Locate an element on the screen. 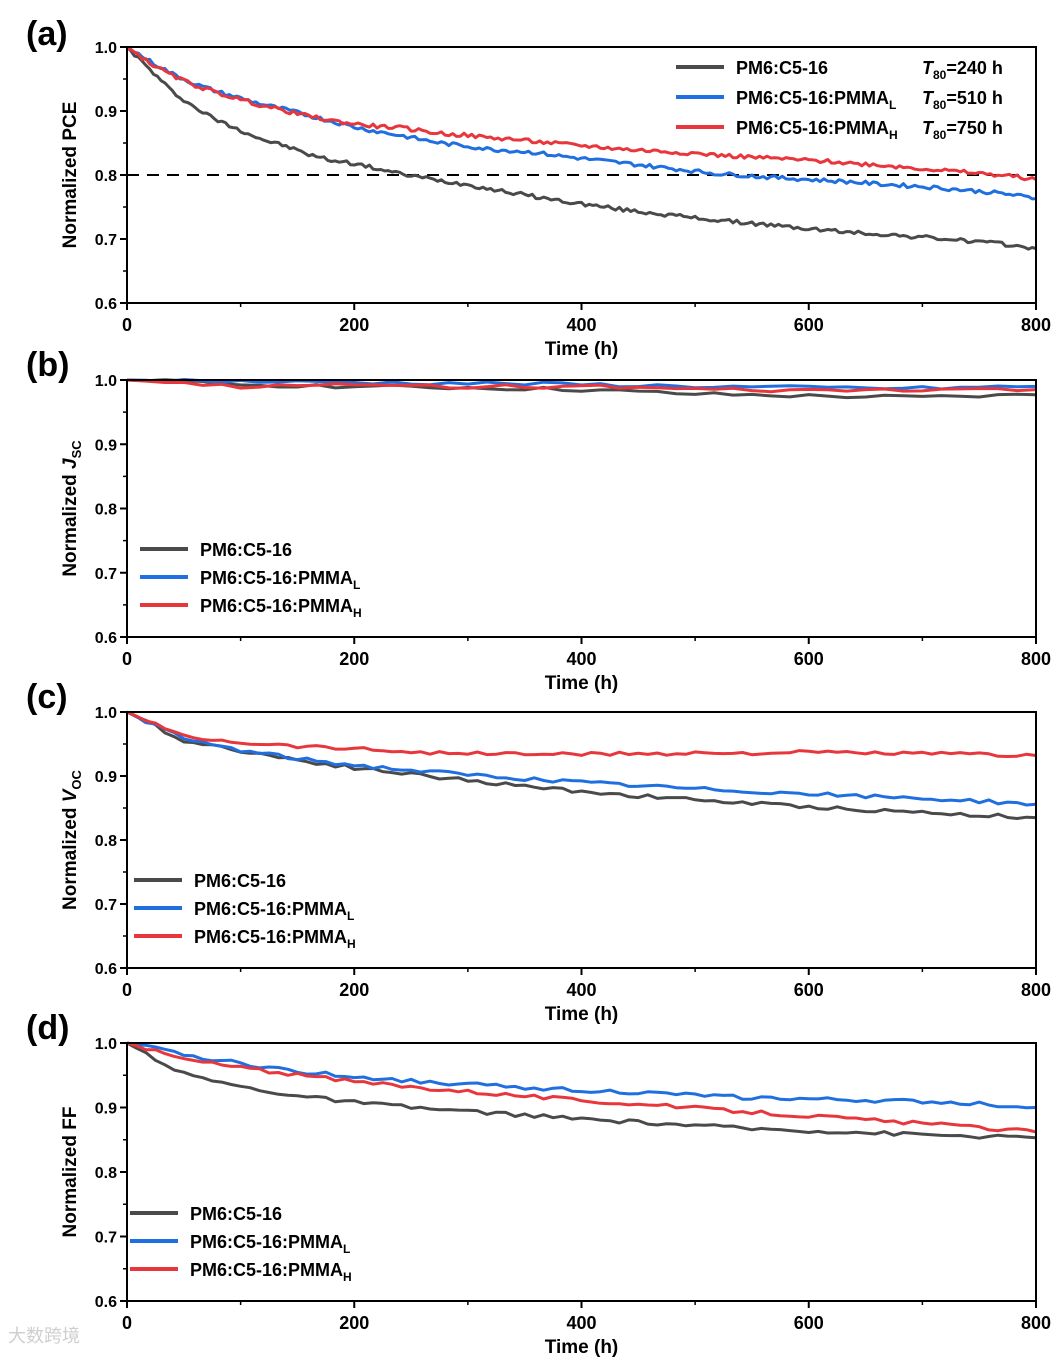 The height and width of the screenshot is (1358, 1055). panel-label: (a) is located at coordinates (47, 34).